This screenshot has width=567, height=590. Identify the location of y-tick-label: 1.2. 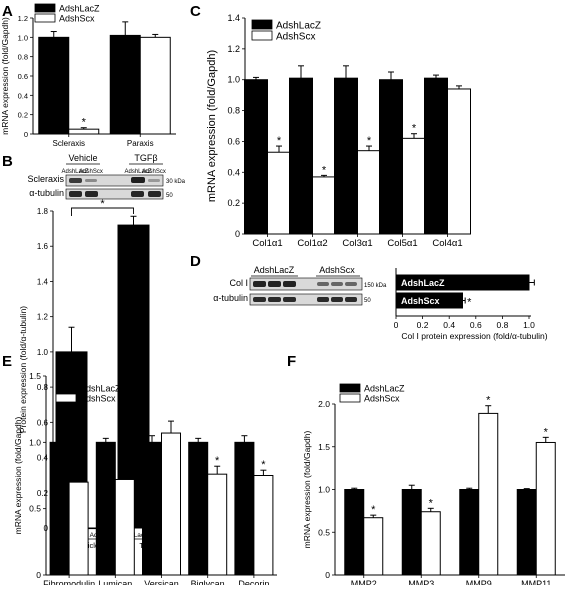
(43, 317).